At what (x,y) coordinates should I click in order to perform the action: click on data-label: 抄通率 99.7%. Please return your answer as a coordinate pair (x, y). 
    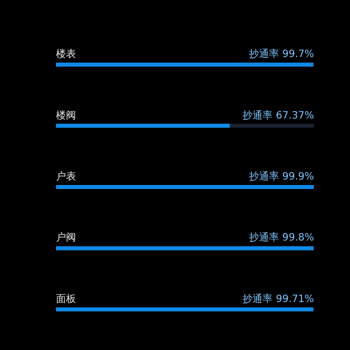
    Looking at the image, I should click on (281, 54).